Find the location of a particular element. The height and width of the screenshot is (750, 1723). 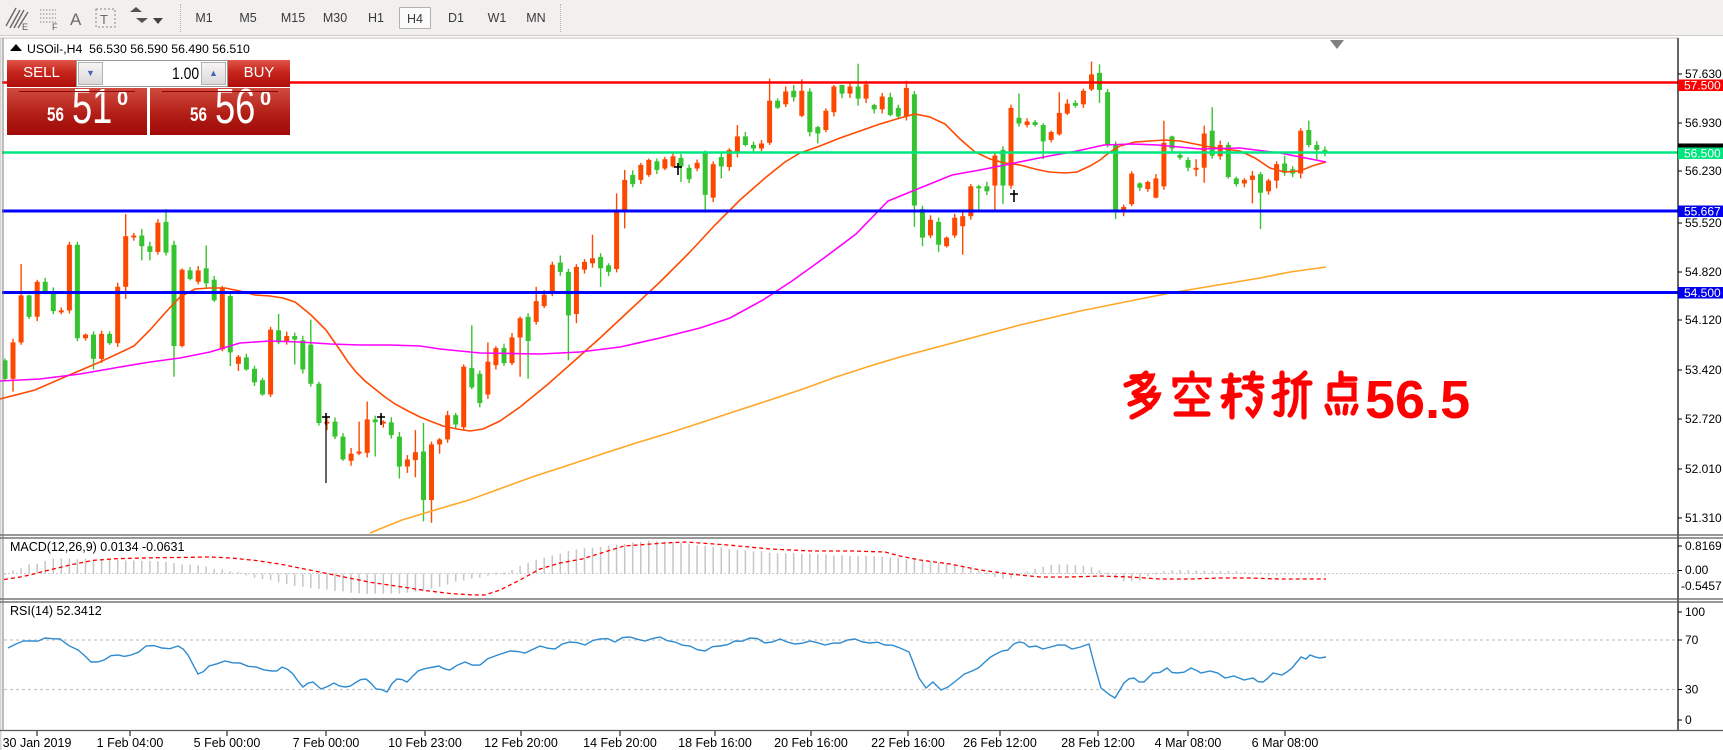

svg-text: 14 Feb 20:00 is located at coordinates (620, 743).